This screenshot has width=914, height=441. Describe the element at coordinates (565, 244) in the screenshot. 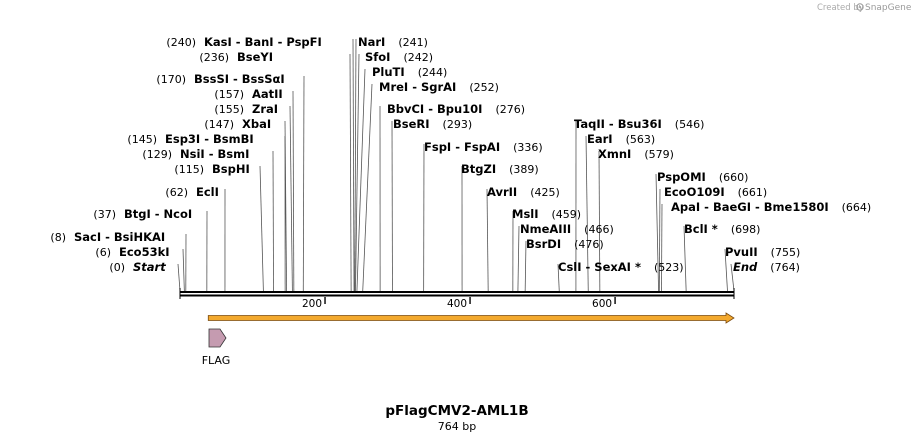

I see `site-label-bsrdi: BsrDI (476)` at that location.